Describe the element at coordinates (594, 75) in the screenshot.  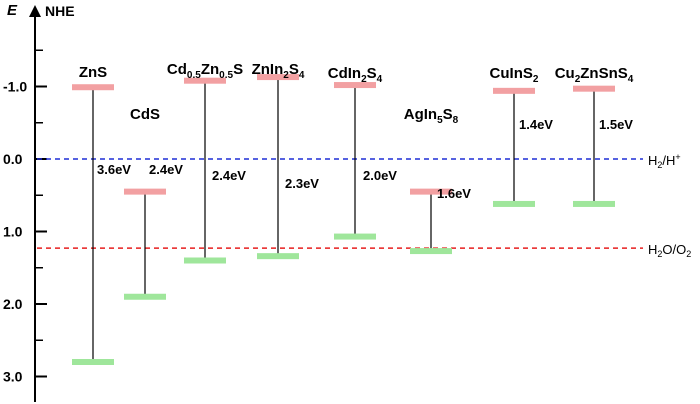
I see `material-label: Cu2ZnSnS4` at that location.